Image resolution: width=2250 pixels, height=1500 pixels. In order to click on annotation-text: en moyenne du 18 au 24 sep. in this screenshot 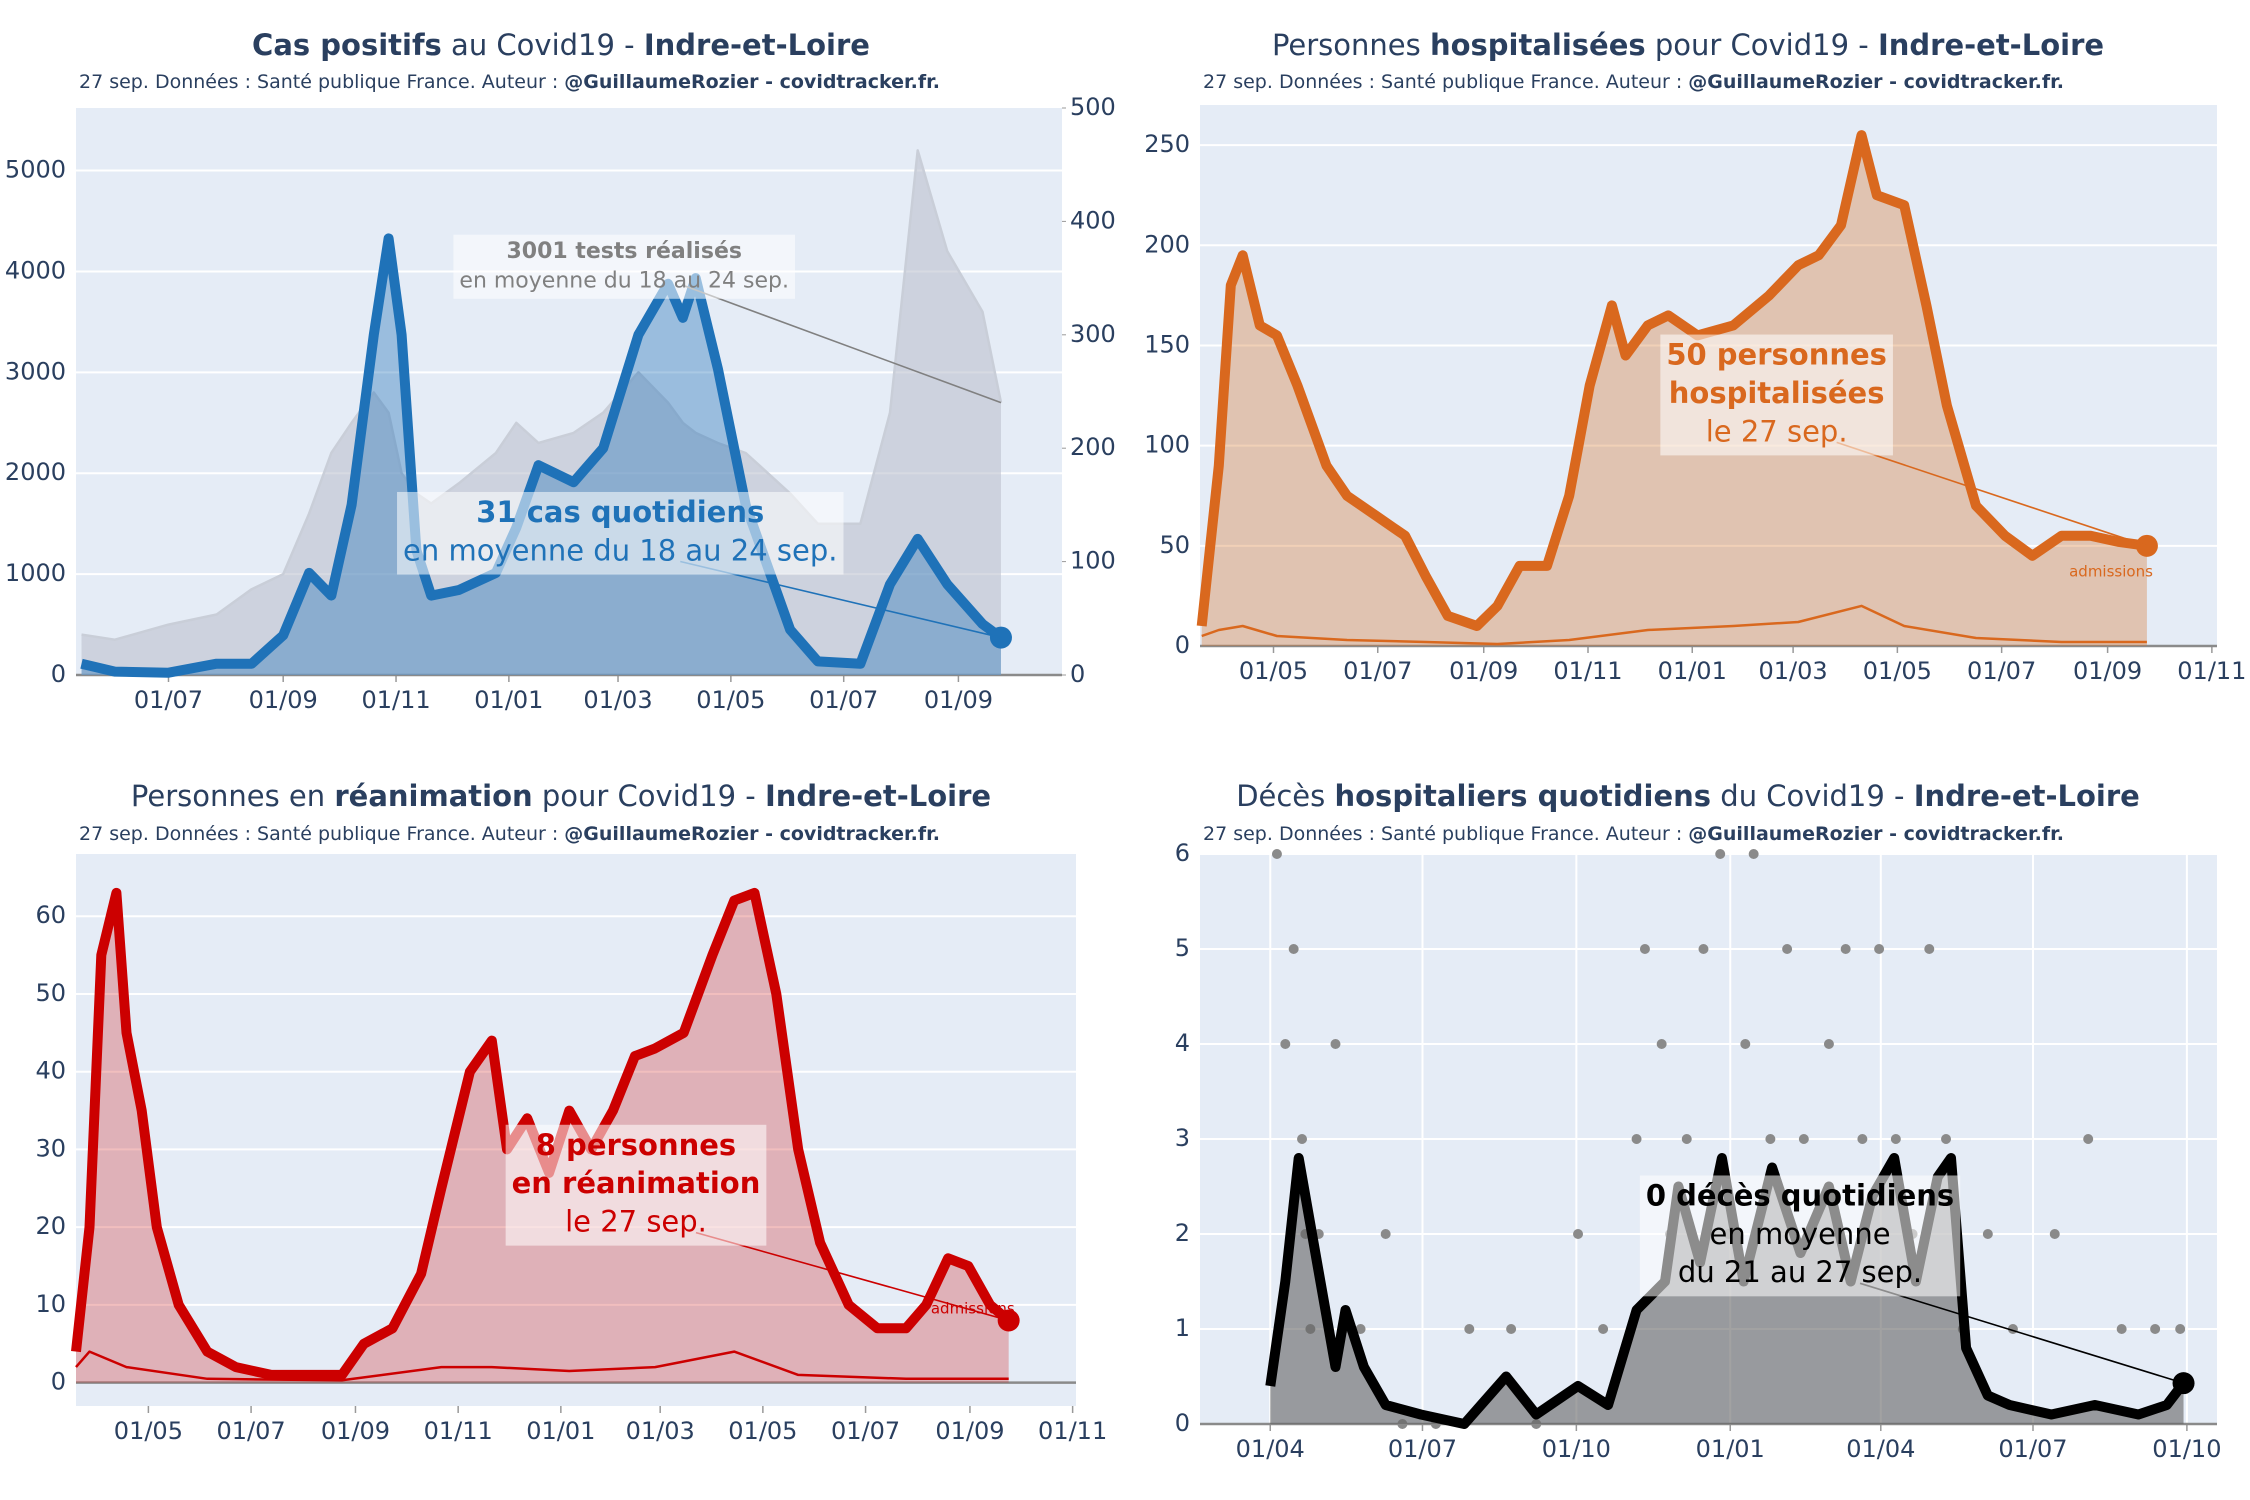, I will do `click(624, 280)`.